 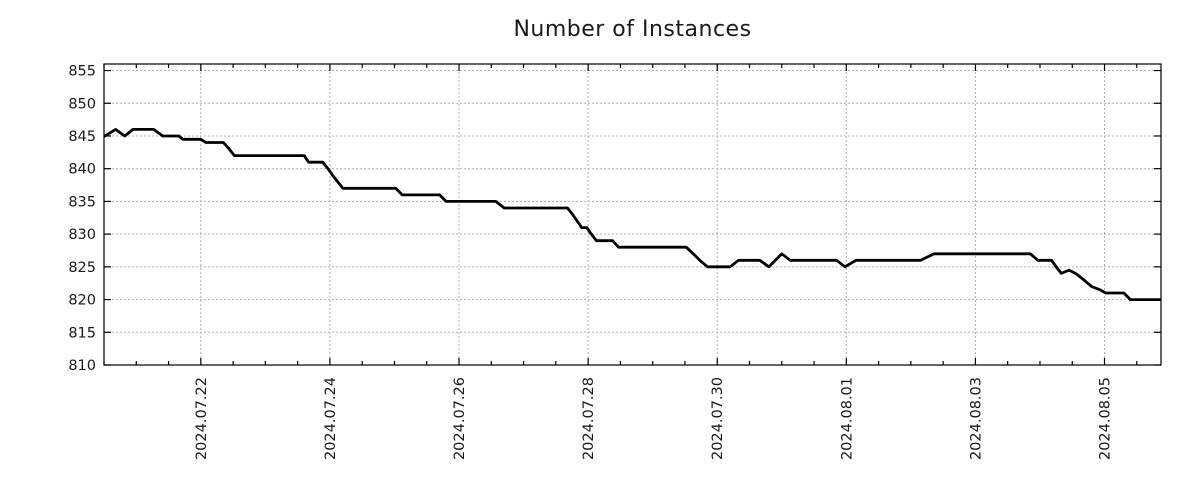 What do you see at coordinates (589, 418) in the screenshot?
I see `x-tick-label: 2024.07.28` at bounding box center [589, 418].